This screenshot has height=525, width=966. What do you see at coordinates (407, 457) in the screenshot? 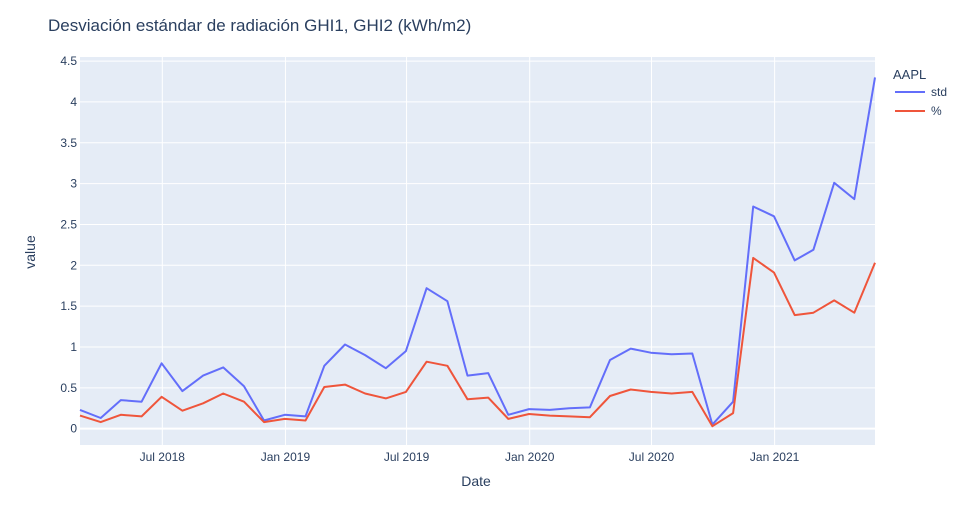
I see `x-tick-label: Jul 2019` at bounding box center [407, 457].